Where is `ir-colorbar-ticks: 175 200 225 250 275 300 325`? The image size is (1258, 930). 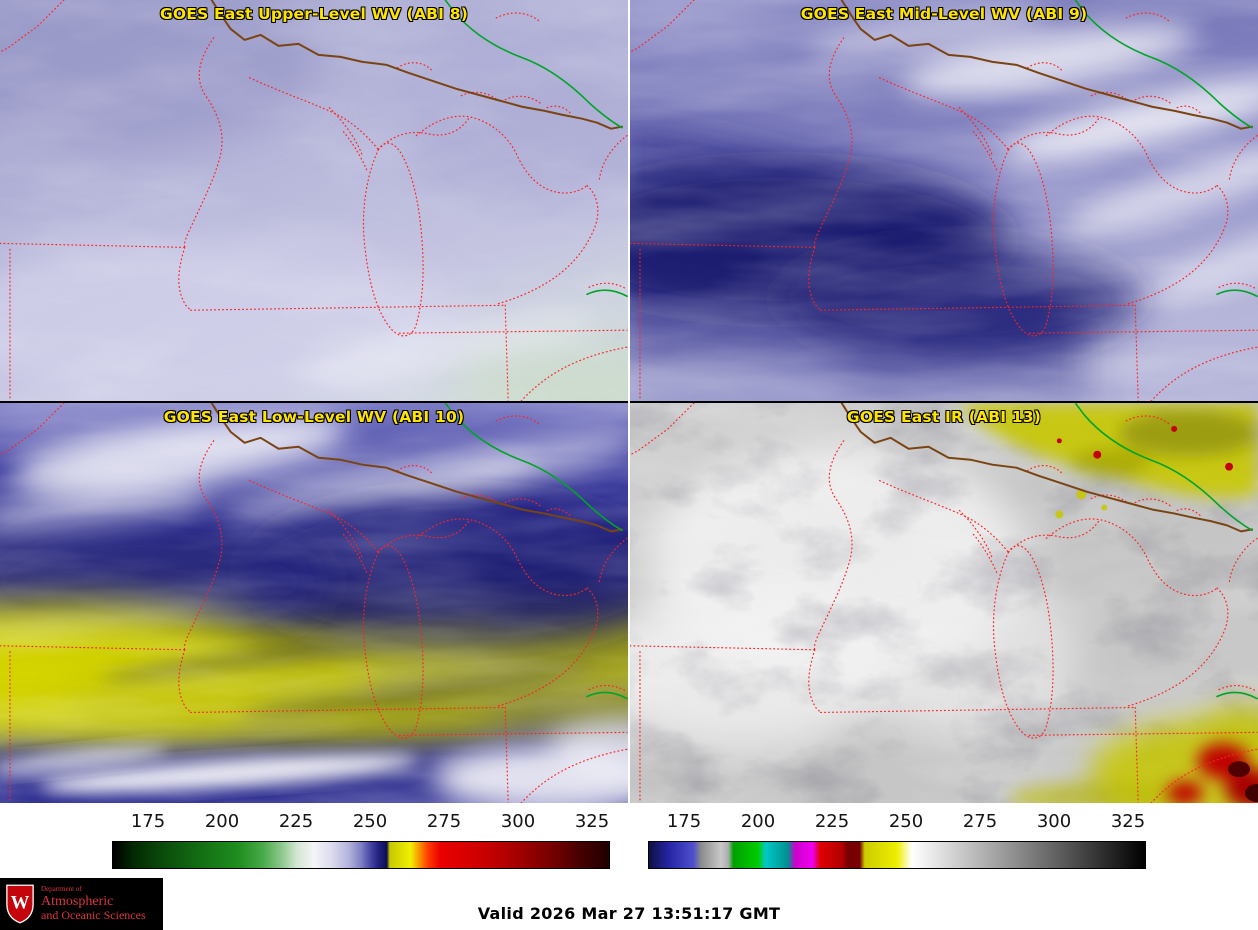
ir-colorbar-ticks: 175 200 225 250 275 300 325 is located at coordinates (897, 824).